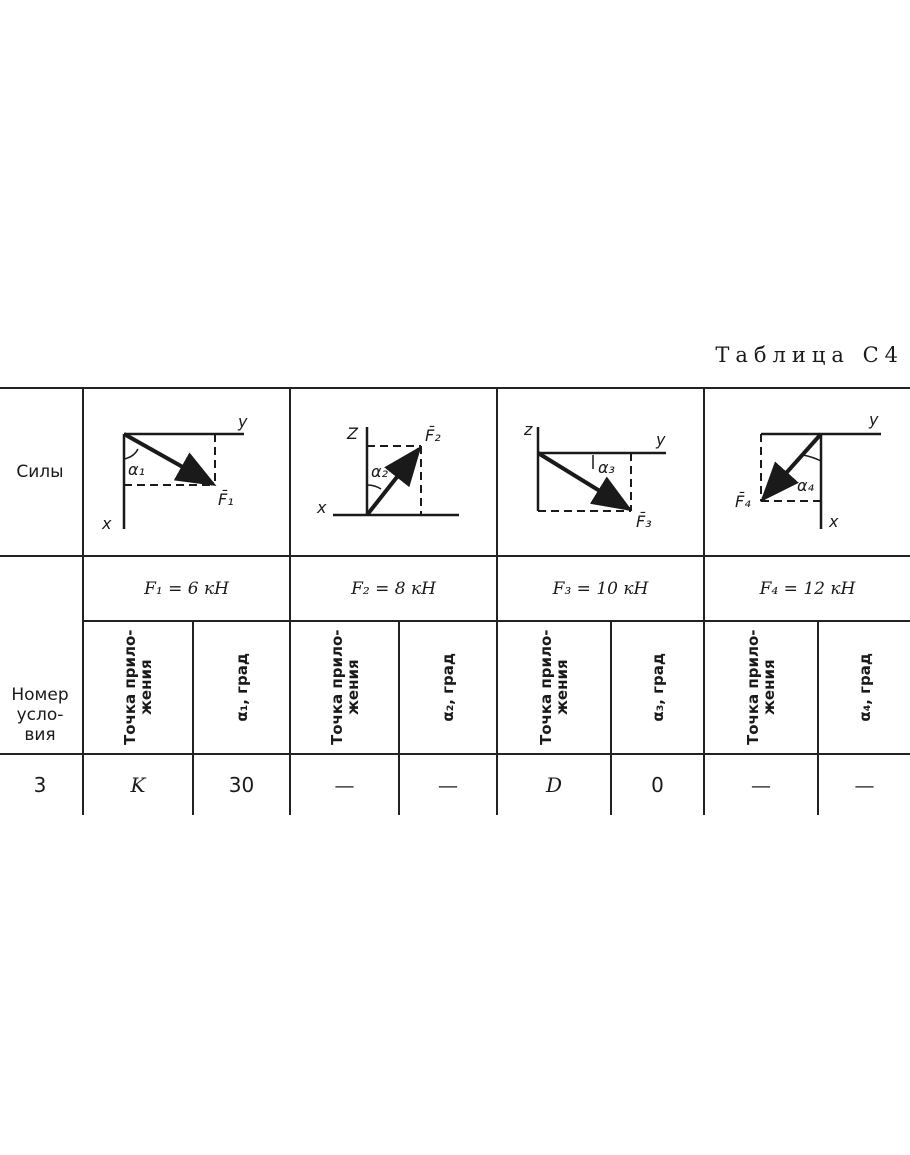  I want to click on angle-header-text: α₄, град, so click(864, 687).